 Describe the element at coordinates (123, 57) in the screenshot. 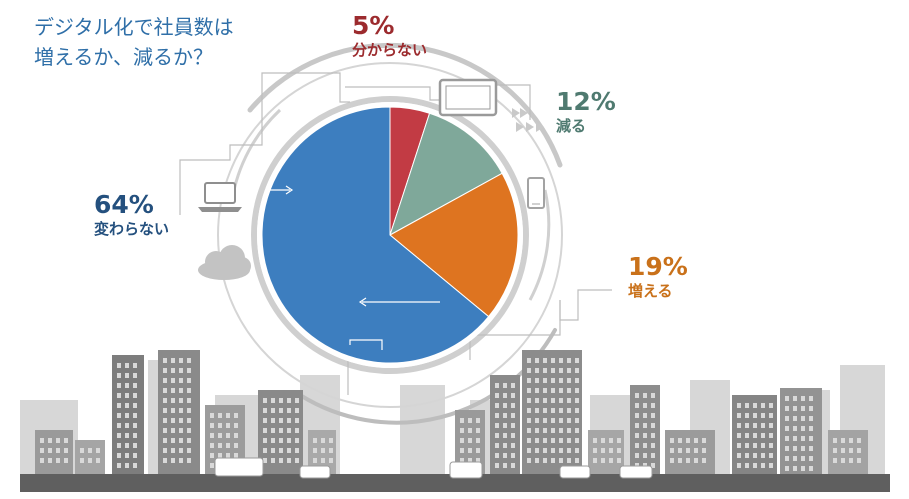

I see `title-line-2: 増えるか、減るか？` at that location.